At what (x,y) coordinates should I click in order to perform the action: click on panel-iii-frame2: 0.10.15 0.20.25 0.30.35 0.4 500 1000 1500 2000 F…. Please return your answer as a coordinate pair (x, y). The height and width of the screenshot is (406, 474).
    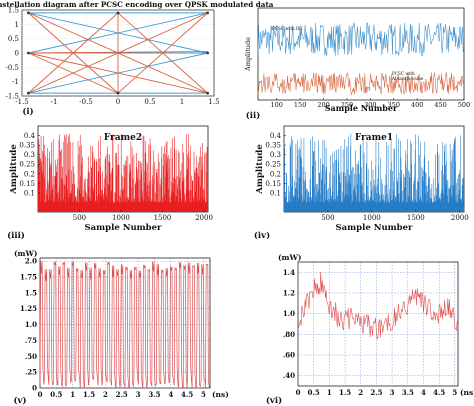
    Looking at the image, I should click on (110, 183).